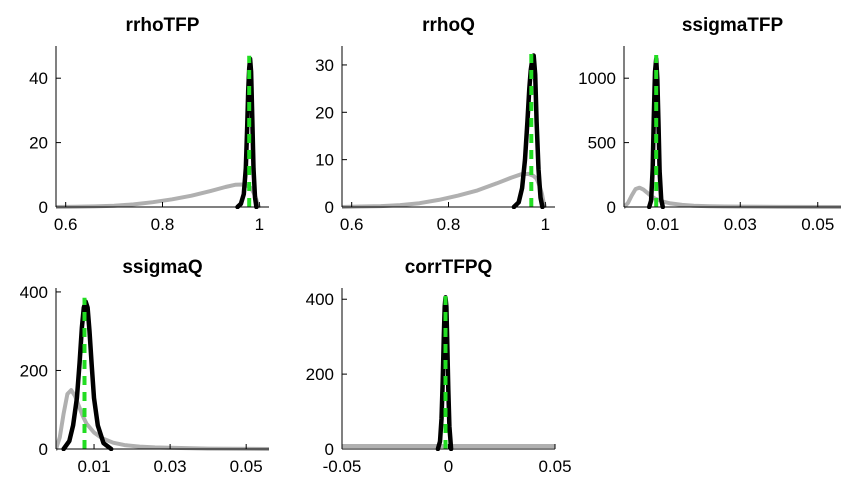 The height and width of the screenshot is (483, 844). I want to click on subplot-2: ssigmaTFP 0.01 0.03 0.05 0 500 1000, so click(709, 124).